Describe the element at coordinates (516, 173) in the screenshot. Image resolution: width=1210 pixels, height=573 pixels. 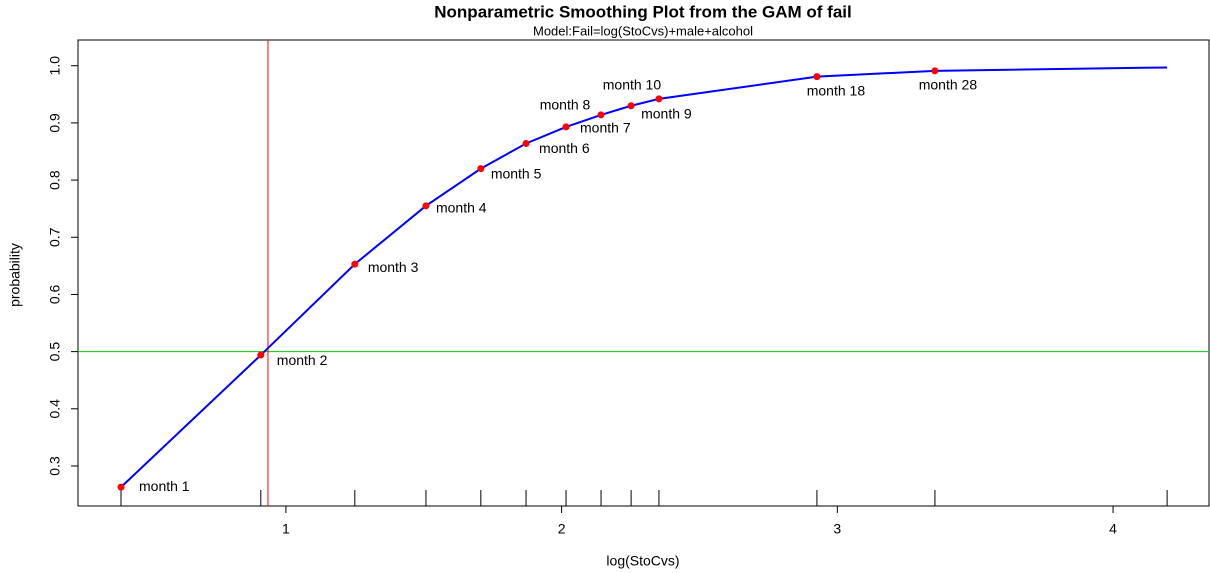
I see `point-label: month 5` at that location.